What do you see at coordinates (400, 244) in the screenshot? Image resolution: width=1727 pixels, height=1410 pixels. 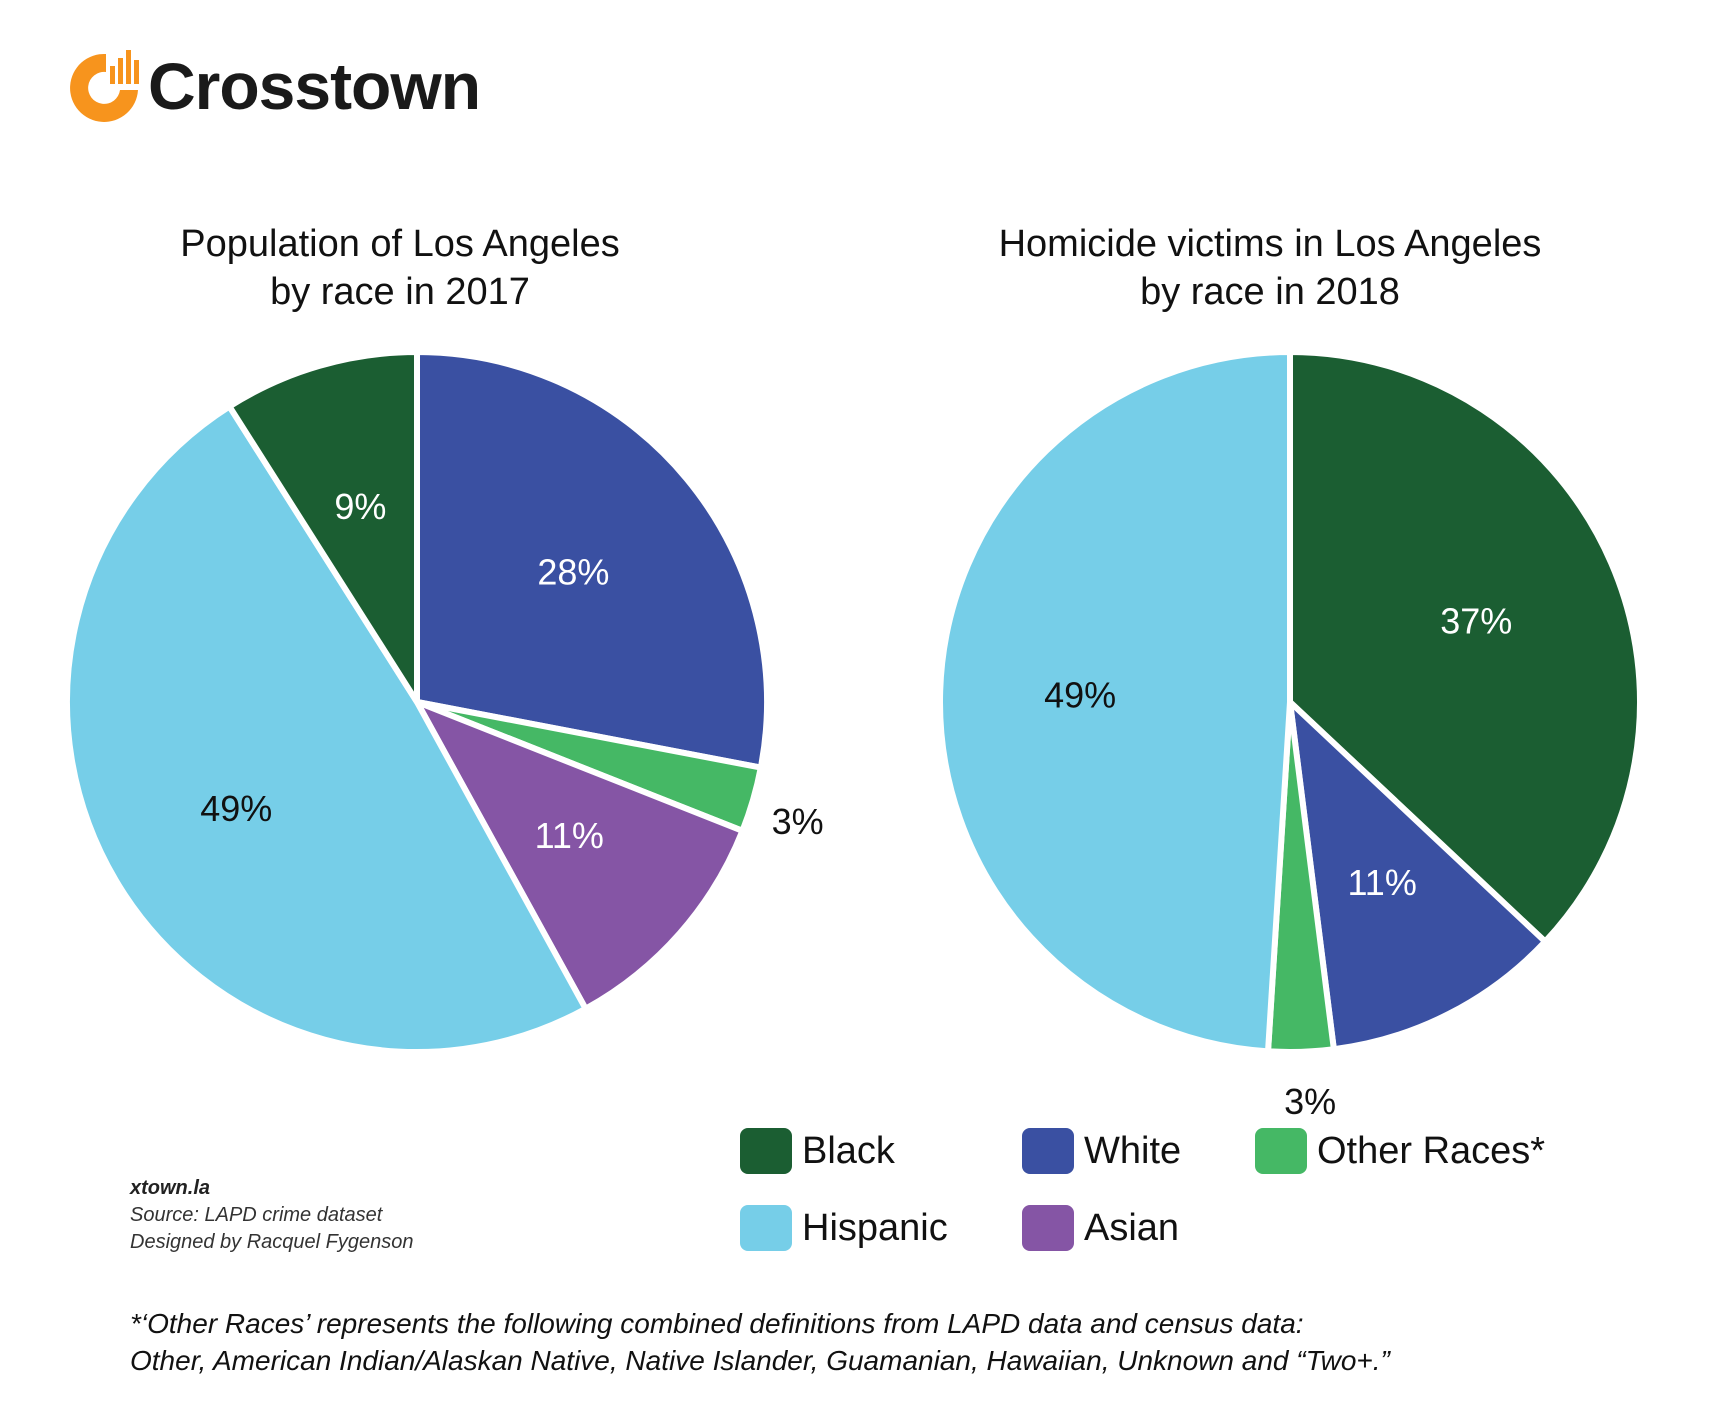 I see `left-chart-title-line-1: Population of Los Angeles` at bounding box center [400, 244].